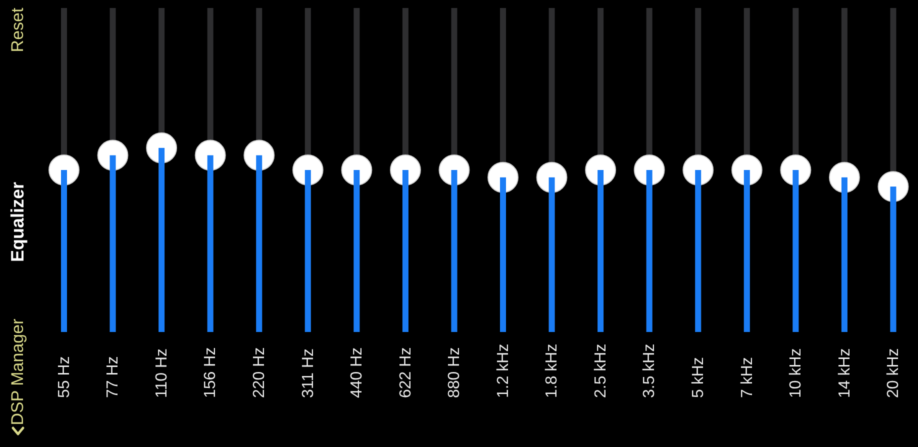  Describe the element at coordinates (747, 377) in the screenshot. I see `x-tick-label: 7 kHz` at that location.